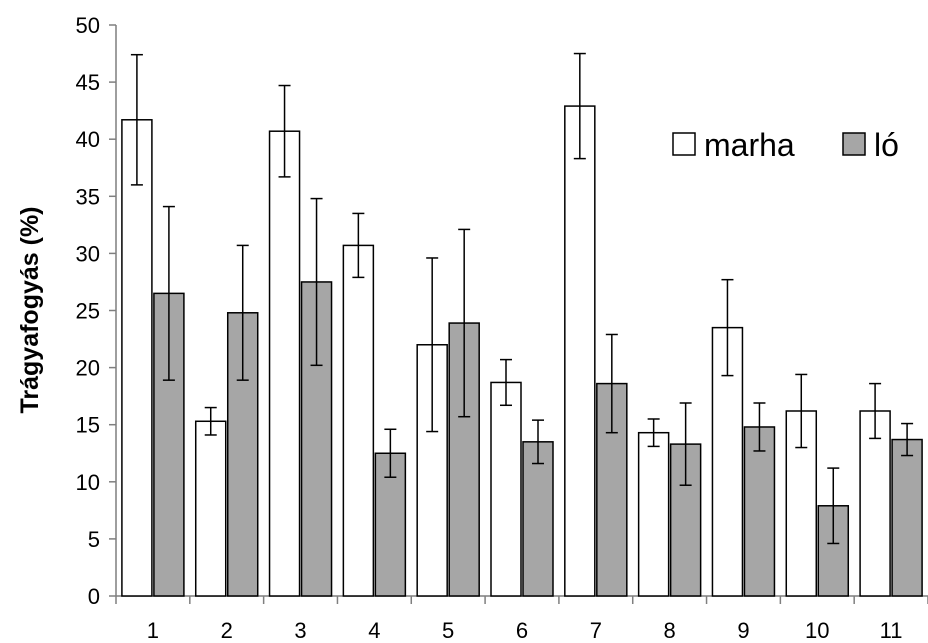 Image resolution: width=928 pixels, height=643 pixels. I want to click on y-tick-label: 5, so click(94, 539).